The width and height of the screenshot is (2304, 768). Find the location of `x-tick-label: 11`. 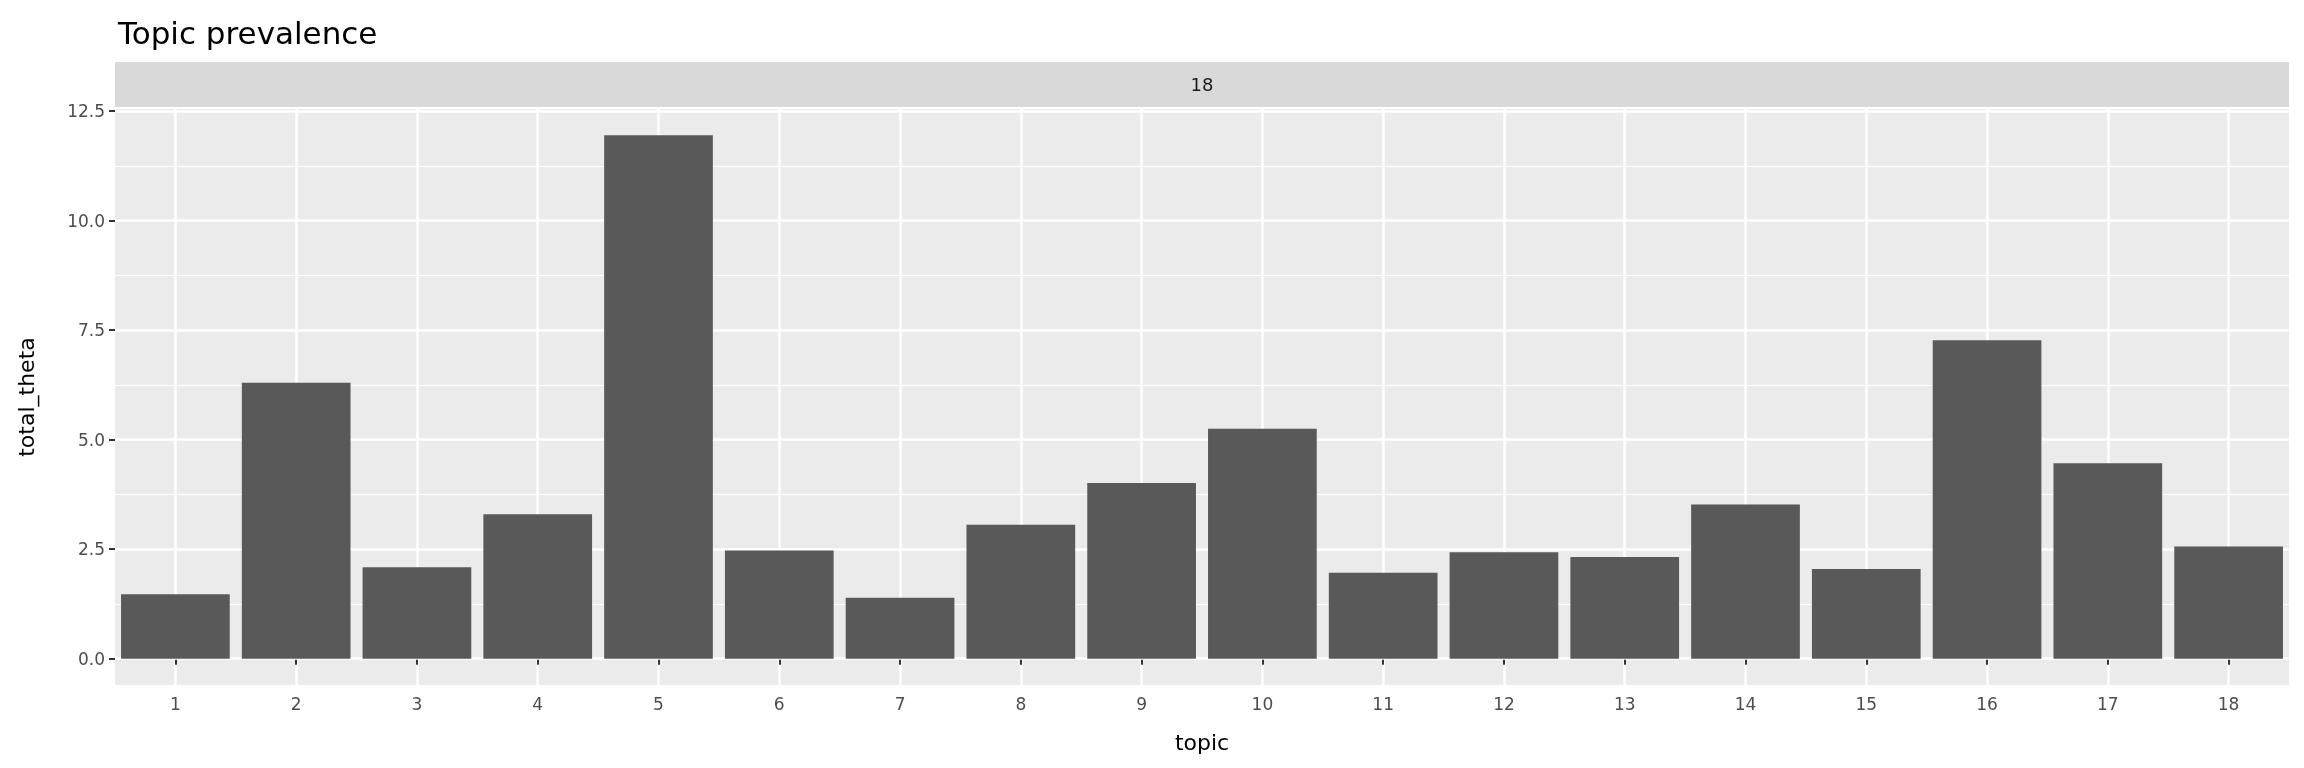

x-tick-label: 11 is located at coordinates (1383, 703).